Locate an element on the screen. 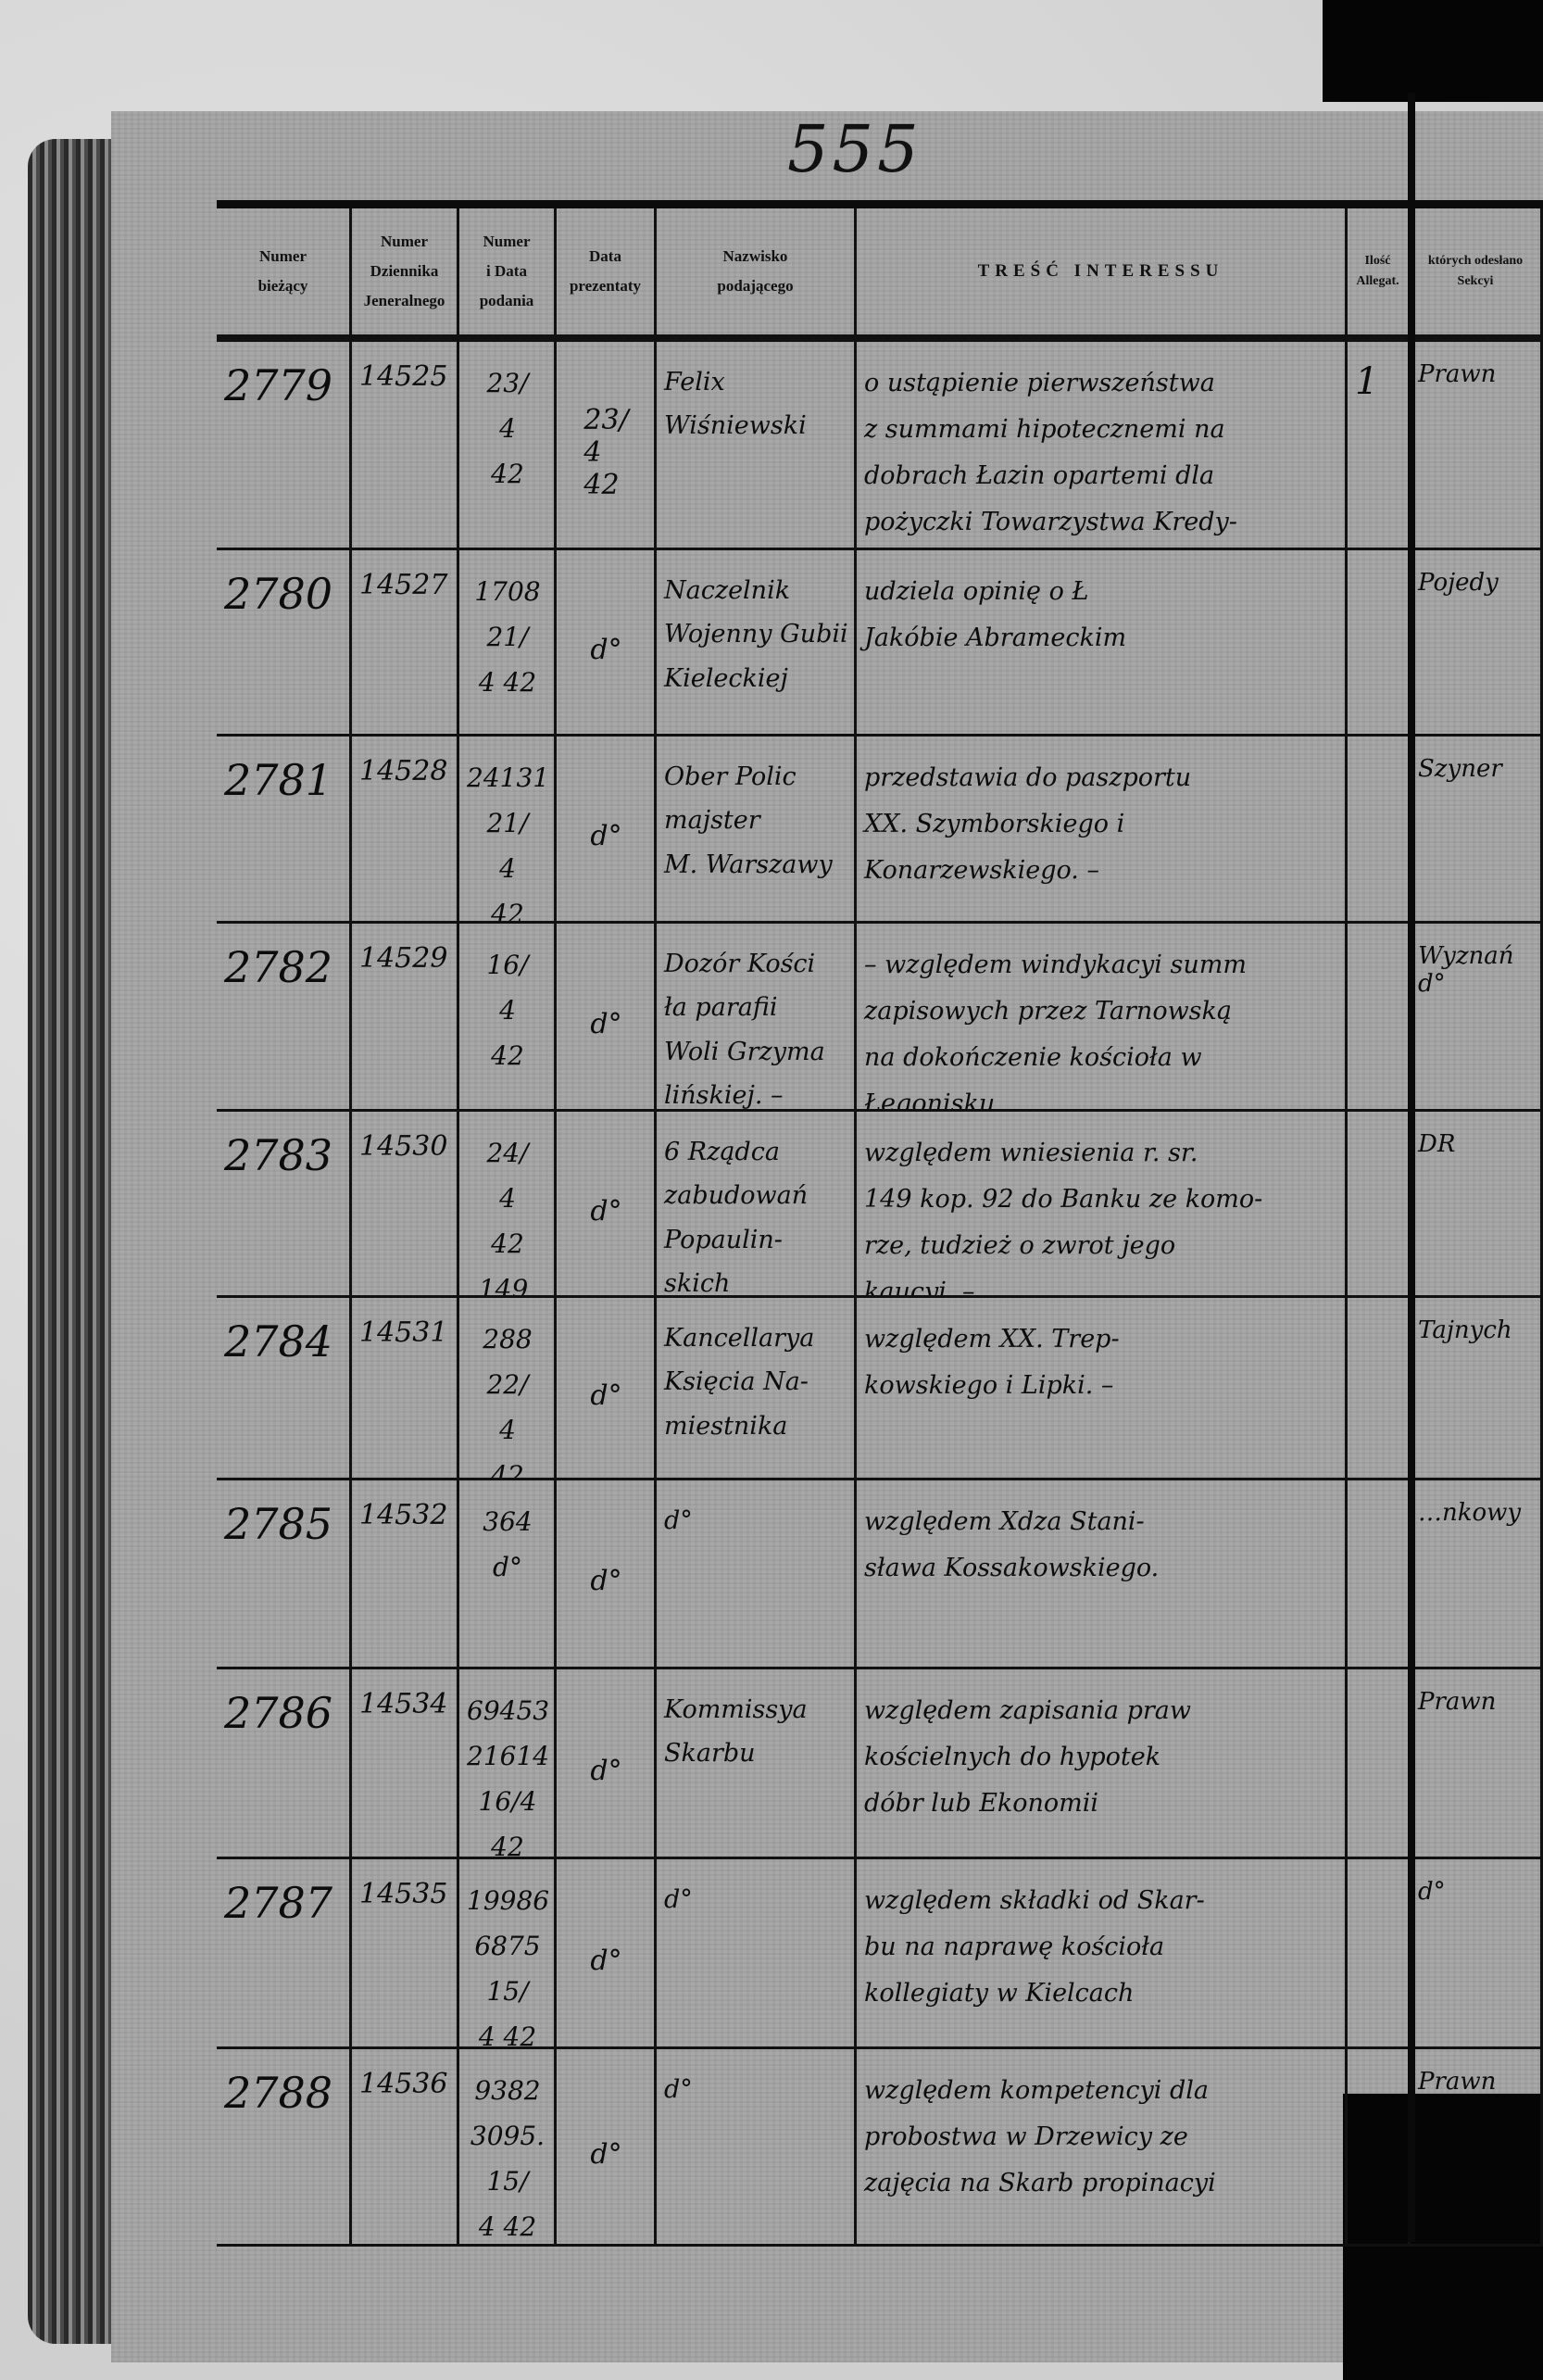 Image resolution: width=1543 pixels, height=2380 pixels. cell-nazwisko: Kommissya Skarbu is located at coordinates (757, 1764).